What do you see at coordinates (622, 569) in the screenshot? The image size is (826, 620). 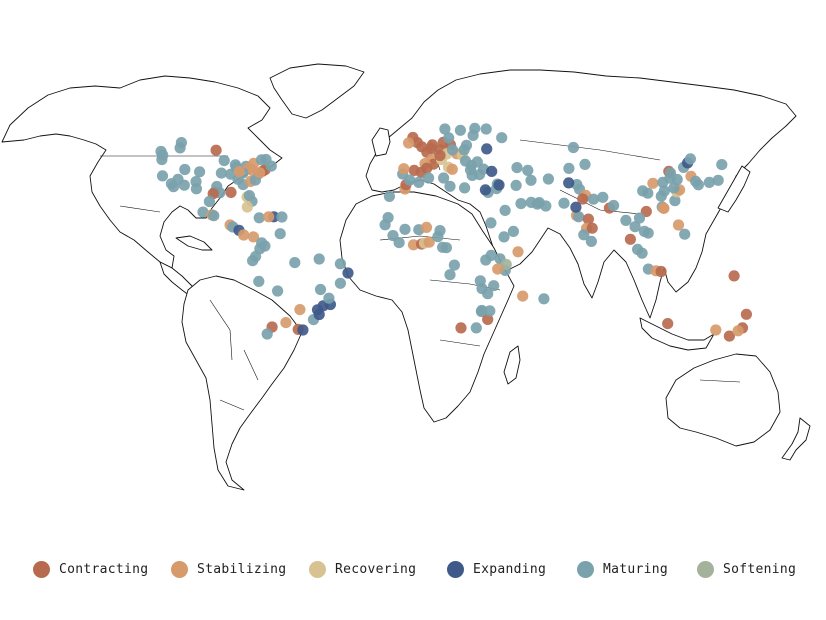 I see `legend-item-maturing: Maturing` at bounding box center [622, 569].